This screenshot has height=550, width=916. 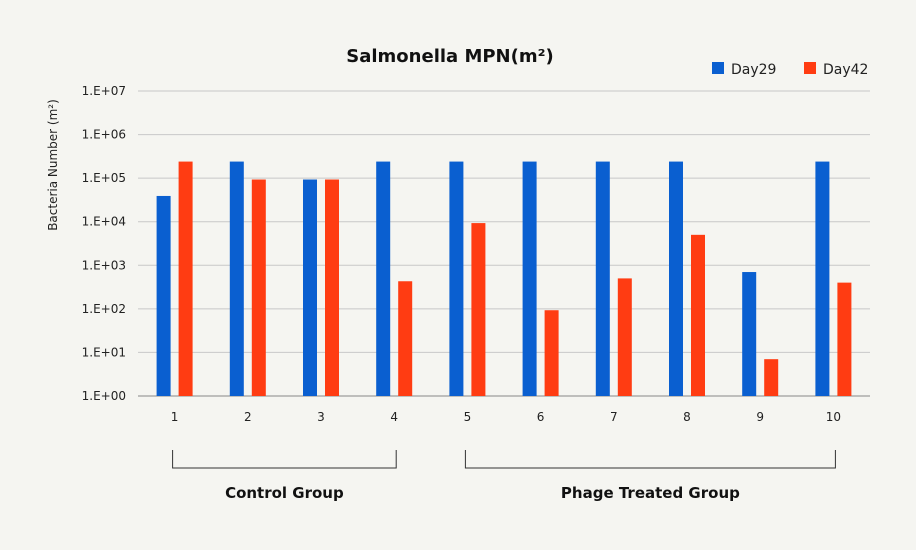 I want to click on chart-title: Salmonella MPN(m²), so click(x=449, y=56).